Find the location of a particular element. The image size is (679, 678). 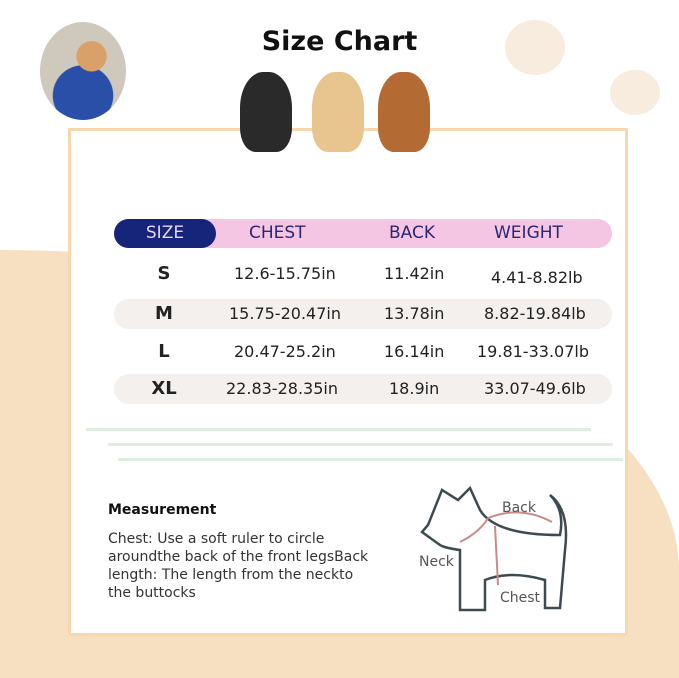

chest-label: Chest is located at coordinates (520, 598).